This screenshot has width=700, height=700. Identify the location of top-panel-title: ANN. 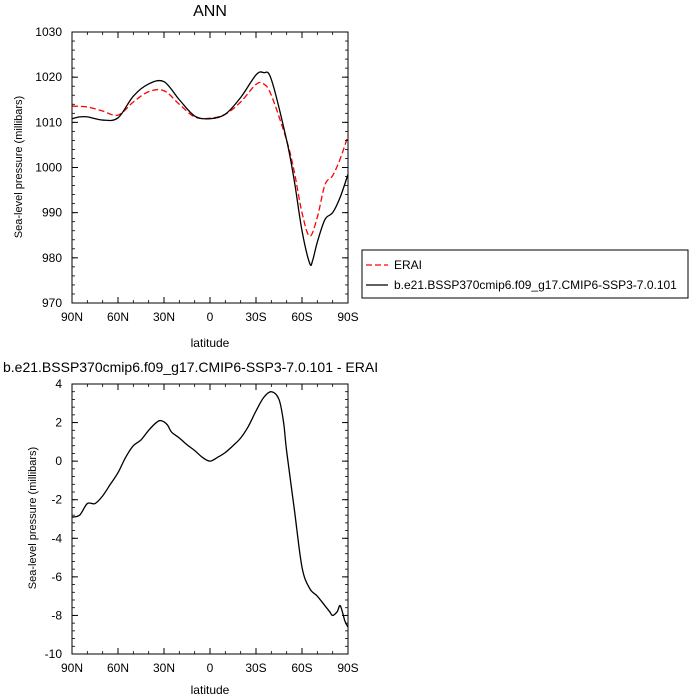
(210, 11).